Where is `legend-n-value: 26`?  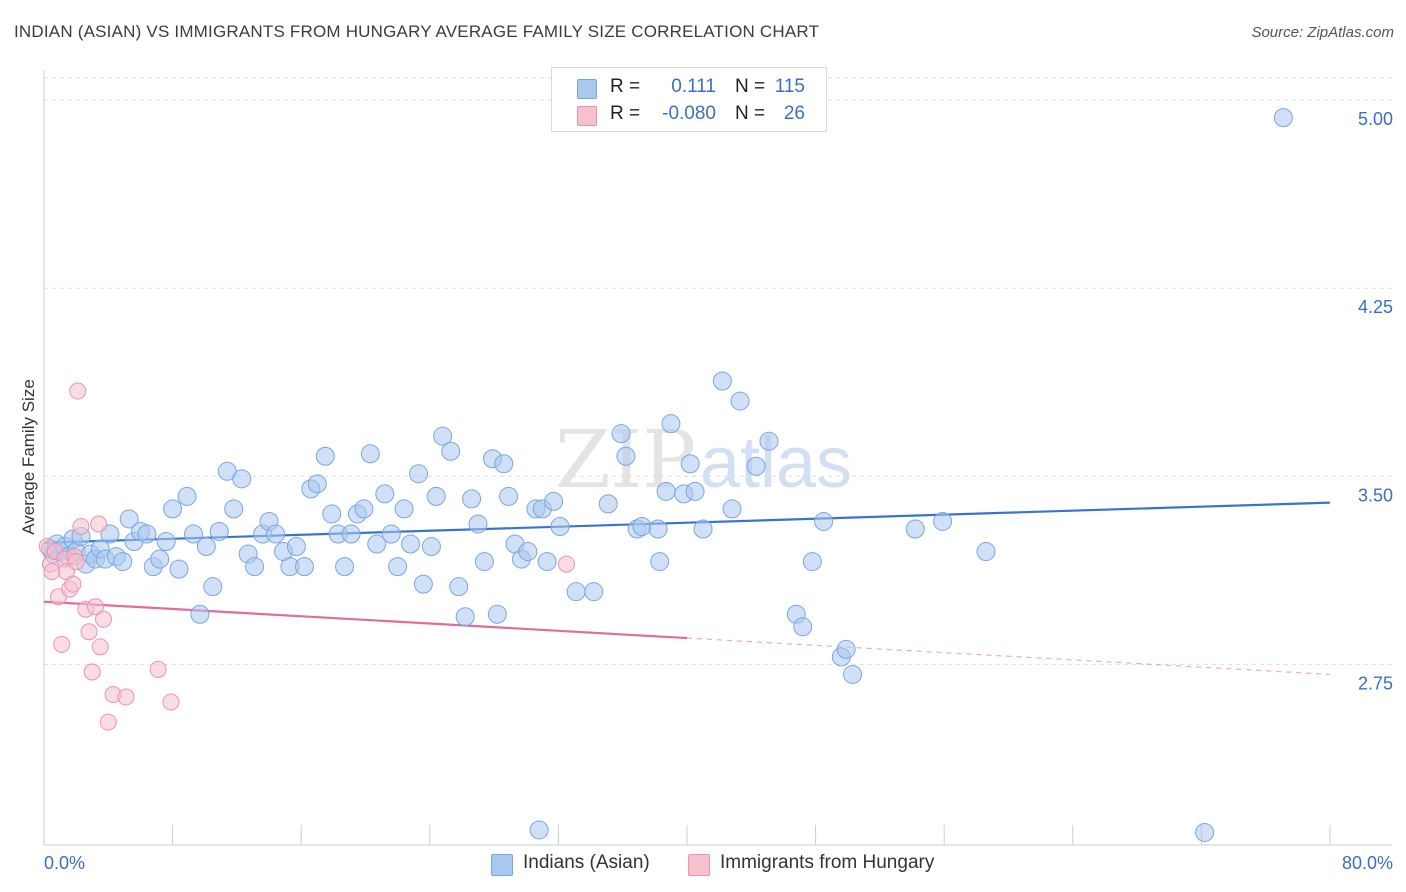 legend-n-value: 26 is located at coordinates (794, 113).